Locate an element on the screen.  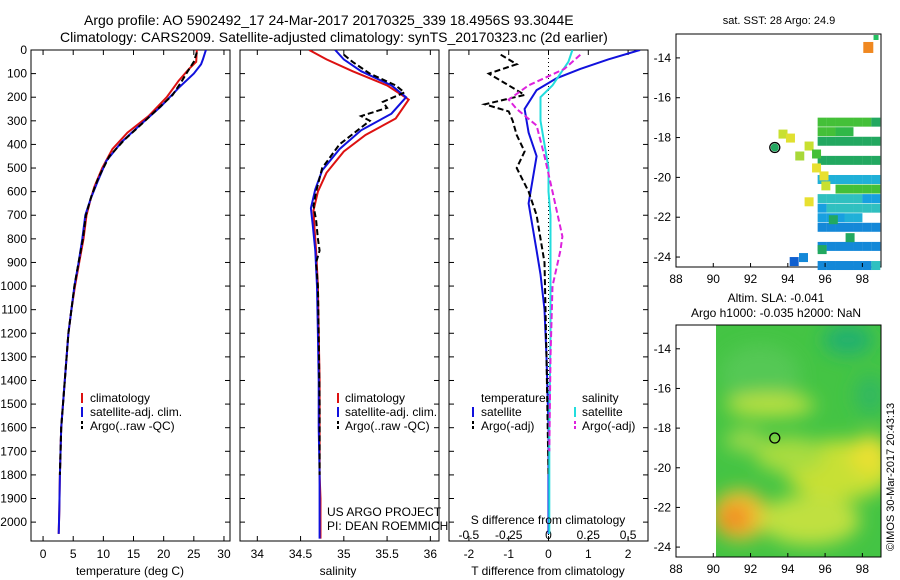
map-y-tick-label: -18 is located at coordinates (663, 138).